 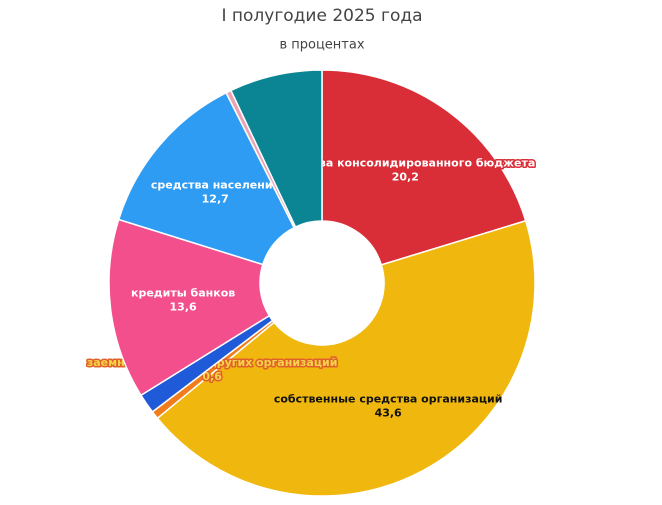 What do you see at coordinates (405, 162) in the screenshot?
I see `segment-label: средства консолидированного бюджета` at bounding box center [405, 162].